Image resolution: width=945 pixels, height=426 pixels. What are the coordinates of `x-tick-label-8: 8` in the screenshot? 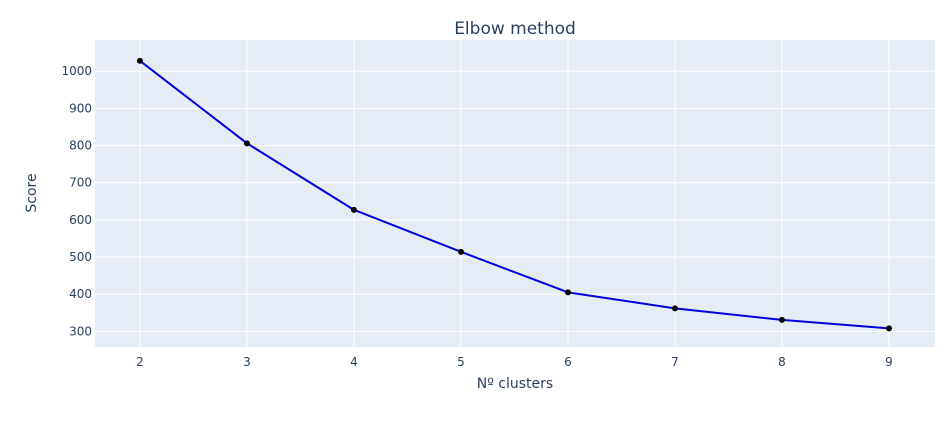 It's located at (782, 362).